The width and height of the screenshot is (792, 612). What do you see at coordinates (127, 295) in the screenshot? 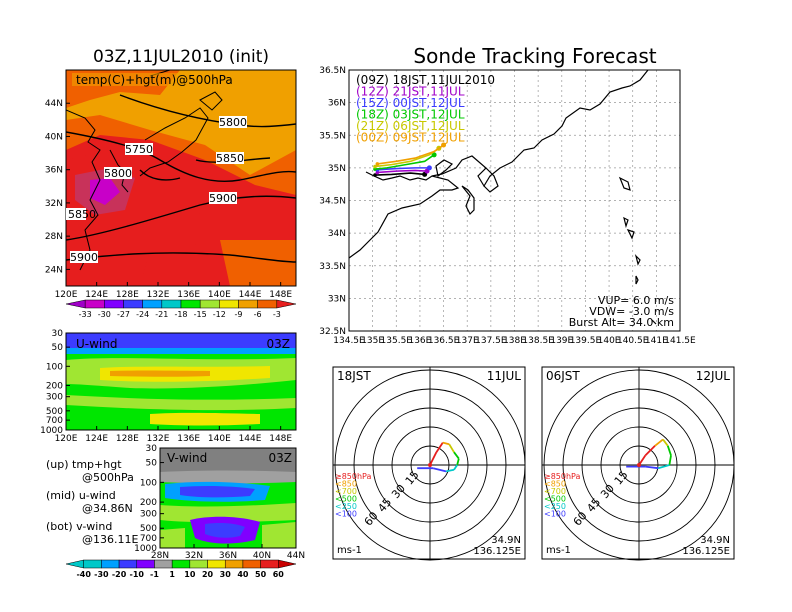
I see `map-lon-label: 128E` at bounding box center [127, 295].